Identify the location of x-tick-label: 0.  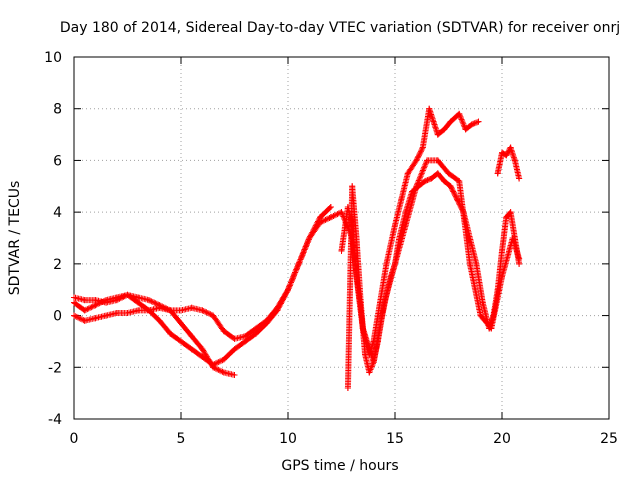
(74, 439).